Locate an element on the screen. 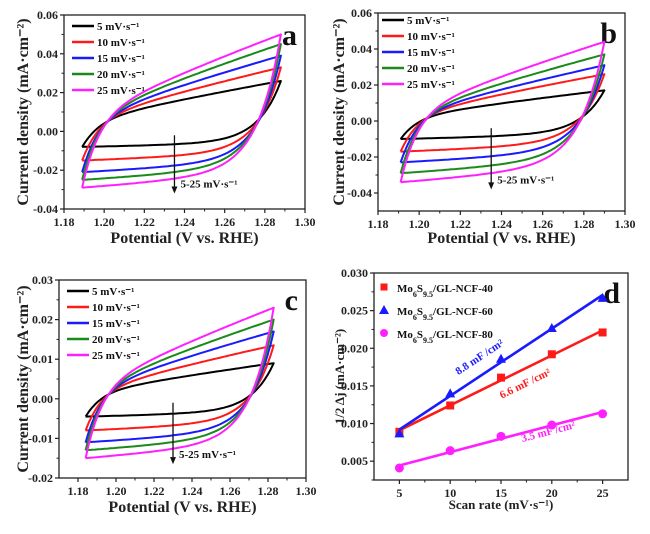 The width and height of the screenshot is (650, 534). y-tick-label: 0.030 is located at coordinates (354, 273).